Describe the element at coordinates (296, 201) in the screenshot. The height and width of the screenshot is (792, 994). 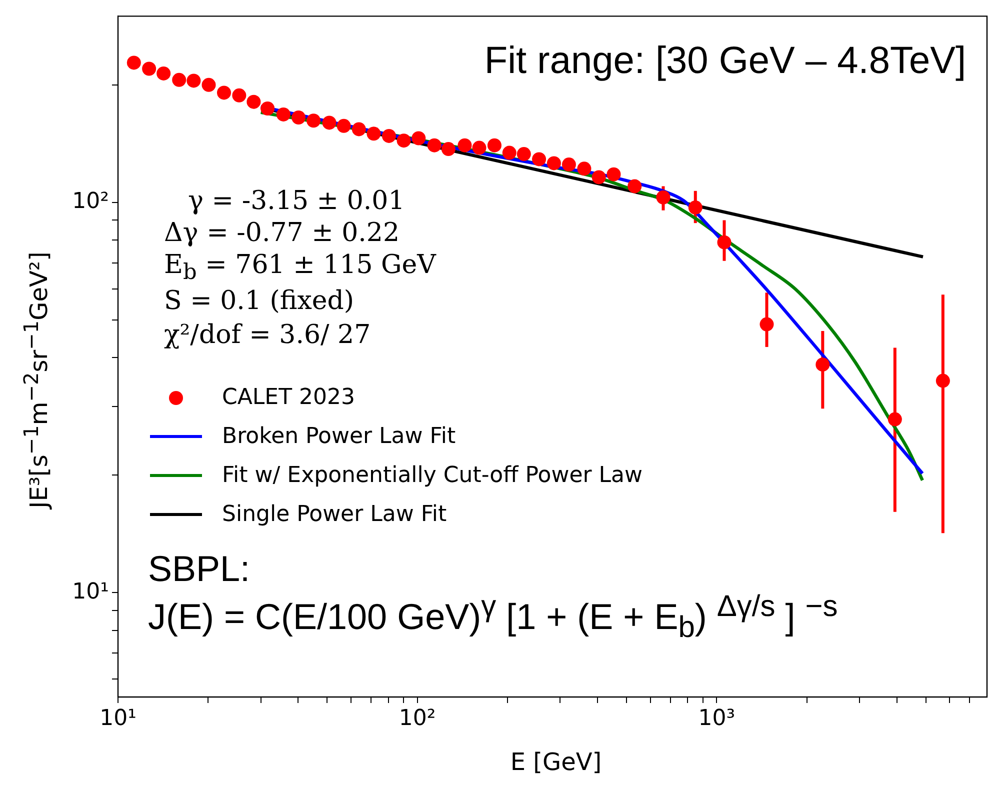
I see `annotation: γ = -3.15 ± 0.01` at that location.